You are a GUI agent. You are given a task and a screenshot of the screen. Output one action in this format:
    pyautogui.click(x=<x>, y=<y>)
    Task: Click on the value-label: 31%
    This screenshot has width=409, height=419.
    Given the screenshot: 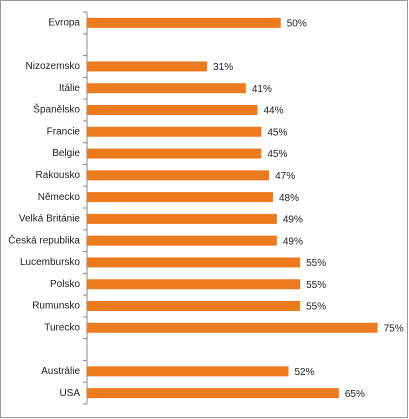 What is the action you would take?
    pyautogui.click(x=223, y=67)
    